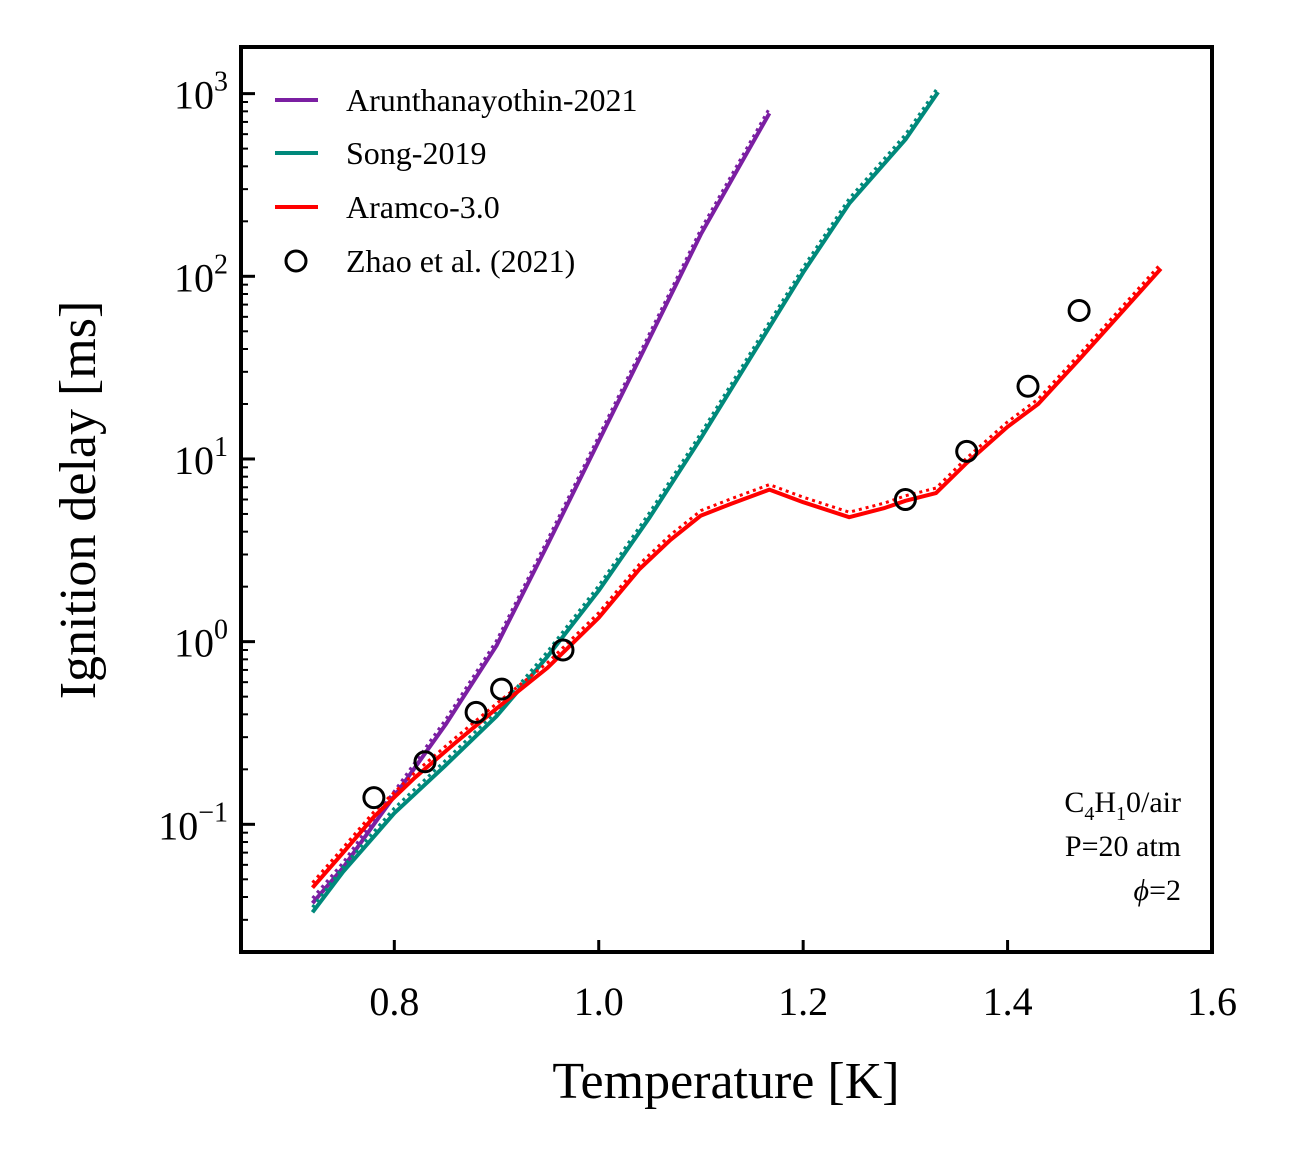 This screenshot has width=1291, height=1159. What do you see at coordinates (193, 822) in the screenshot?
I see `y-tick-label: 10⁻¹` at bounding box center [193, 822].